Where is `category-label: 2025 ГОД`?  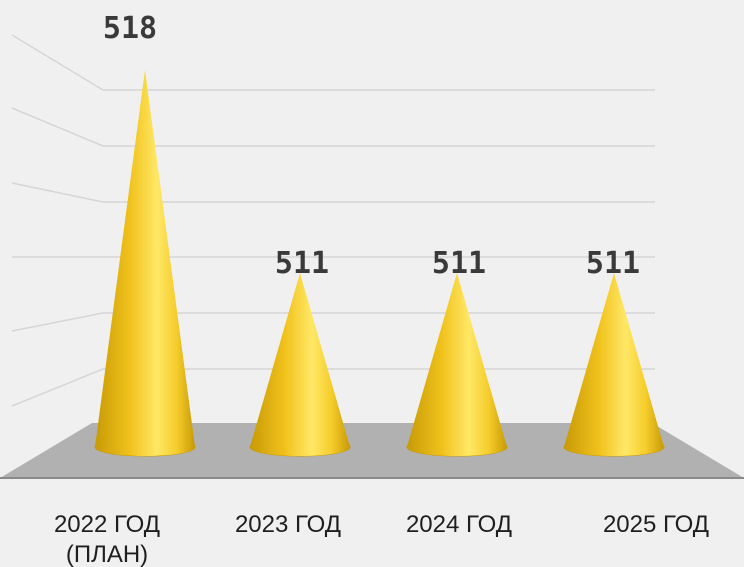
category-label: 2025 ГОД is located at coordinates (656, 524).